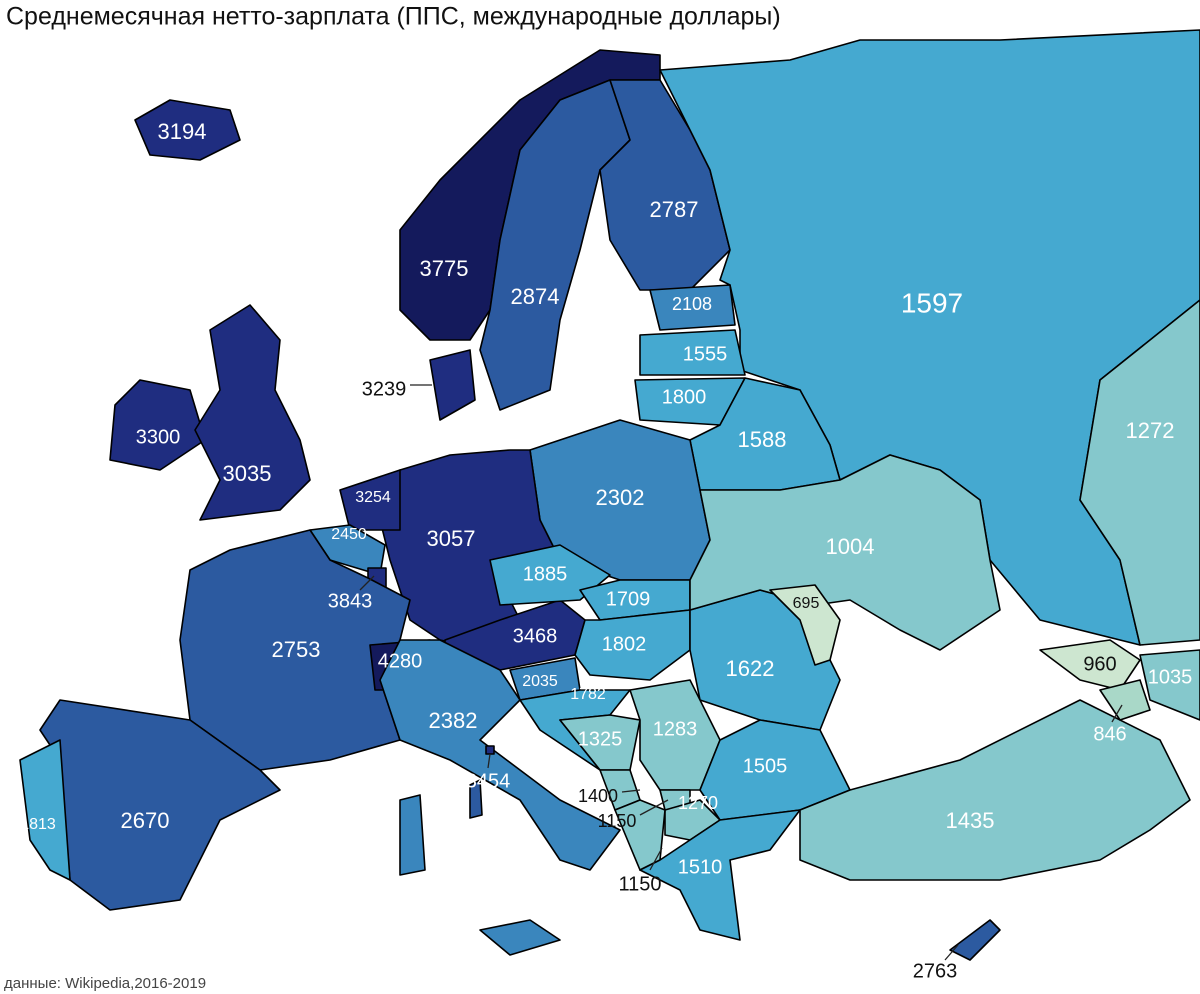 The height and width of the screenshot is (994, 1200). I want to click on value-label: 1435, so click(970, 820).